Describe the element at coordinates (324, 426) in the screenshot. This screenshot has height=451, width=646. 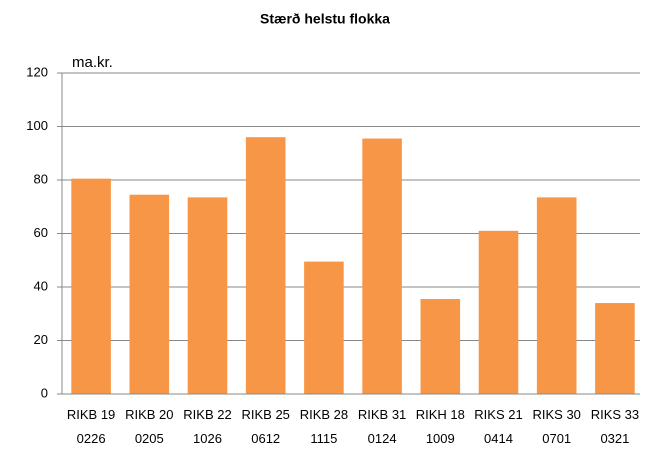
I see `x-tick-label: RIKB 28 1115` at that location.